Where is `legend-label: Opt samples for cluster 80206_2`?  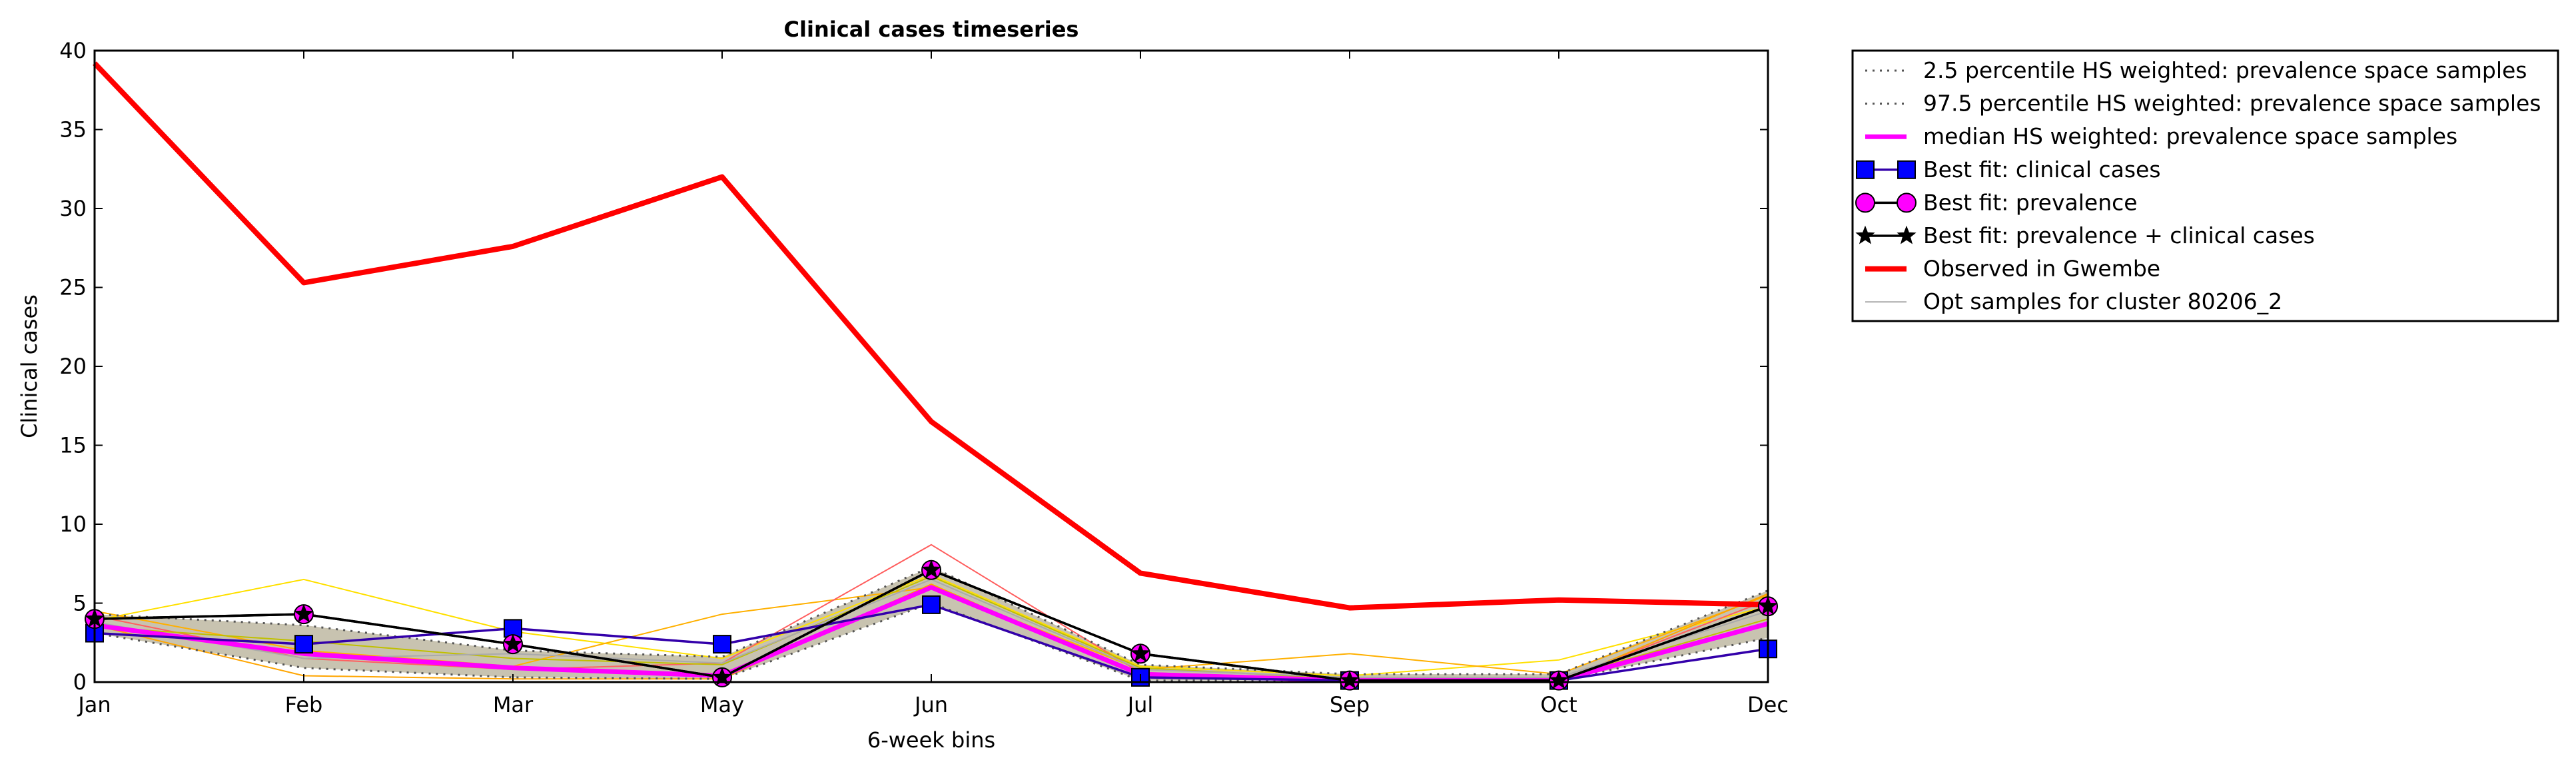
legend-label: Opt samples for cluster 80206_2 is located at coordinates (2102, 301).